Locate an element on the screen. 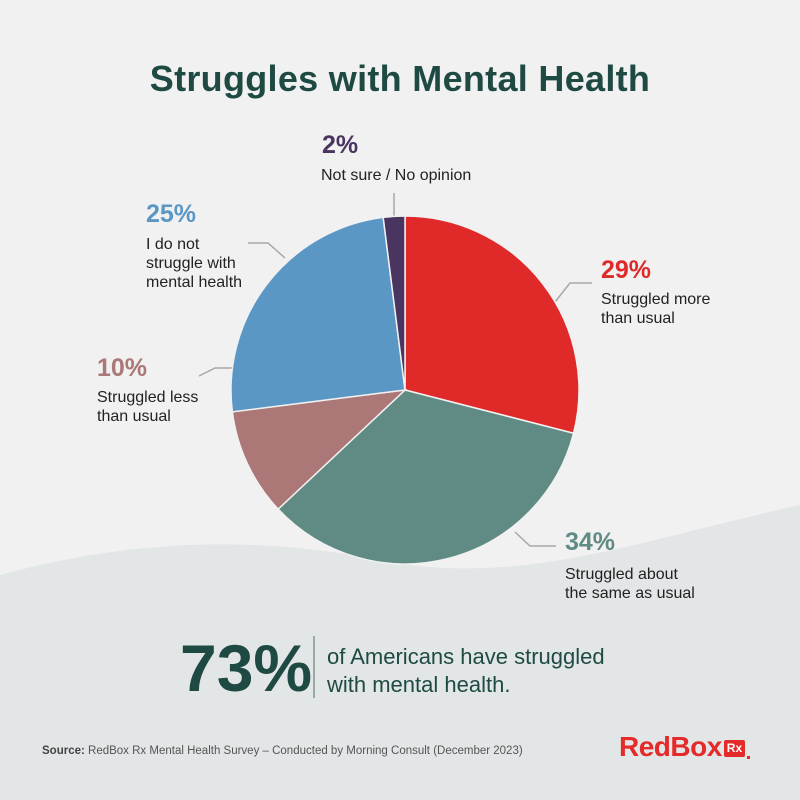  leader-line-no-struggle is located at coordinates (267, 250).